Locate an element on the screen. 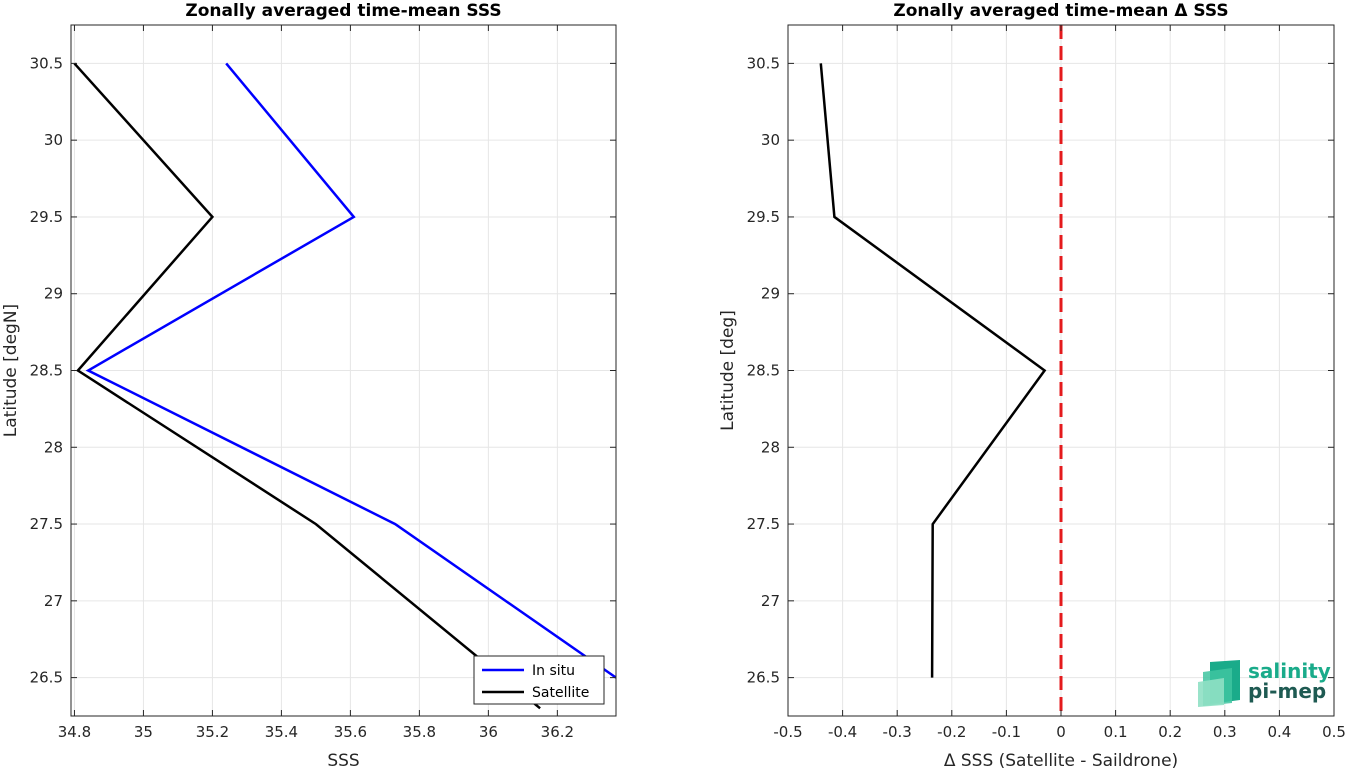  x-tick-label: 36 is located at coordinates (488, 732).